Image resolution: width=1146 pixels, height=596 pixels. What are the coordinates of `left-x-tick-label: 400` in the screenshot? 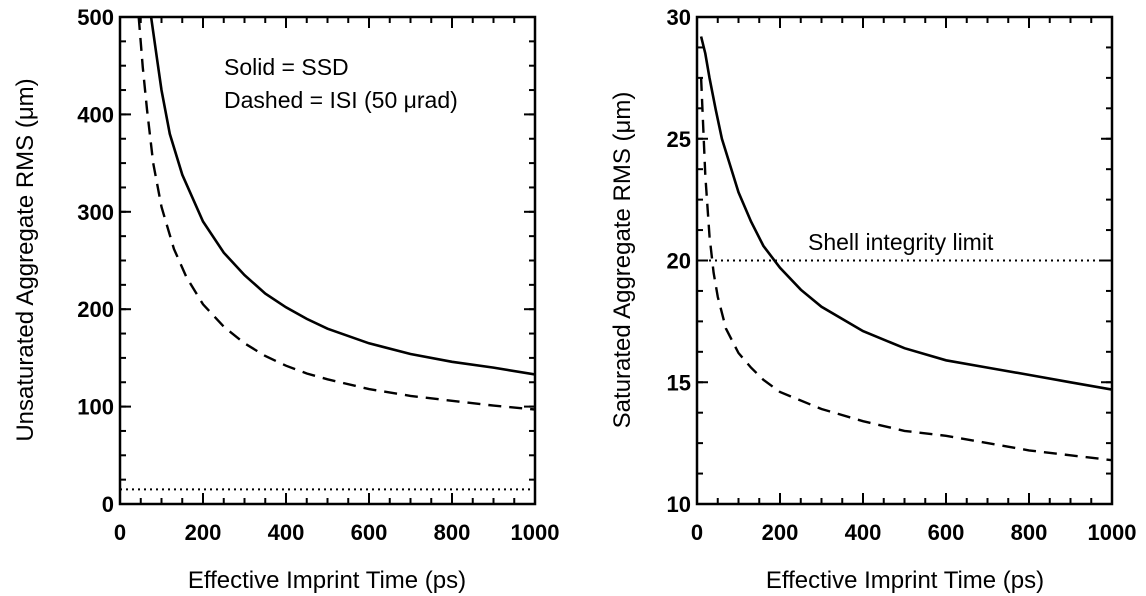 It's located at (286, 532).